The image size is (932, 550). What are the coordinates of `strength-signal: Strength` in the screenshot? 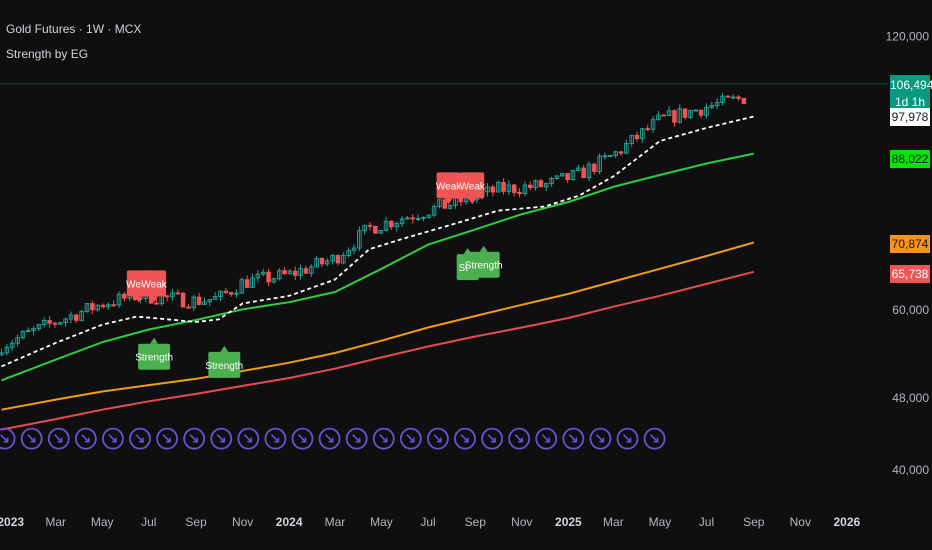 It's located at (224, 361).